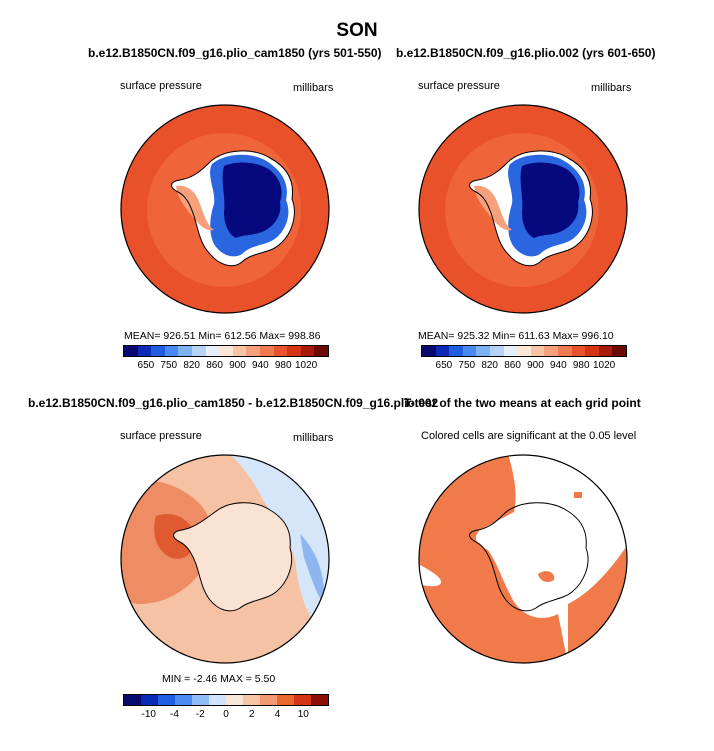 The height and width of the screenshot is (751, 714). I want to click on antarctica-land, so click(232, 556).